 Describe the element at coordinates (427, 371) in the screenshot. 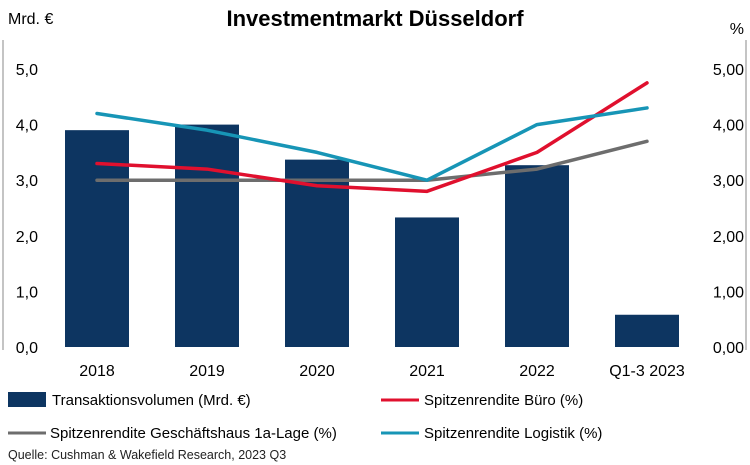

I see `x-category-label: 2021` at that location.